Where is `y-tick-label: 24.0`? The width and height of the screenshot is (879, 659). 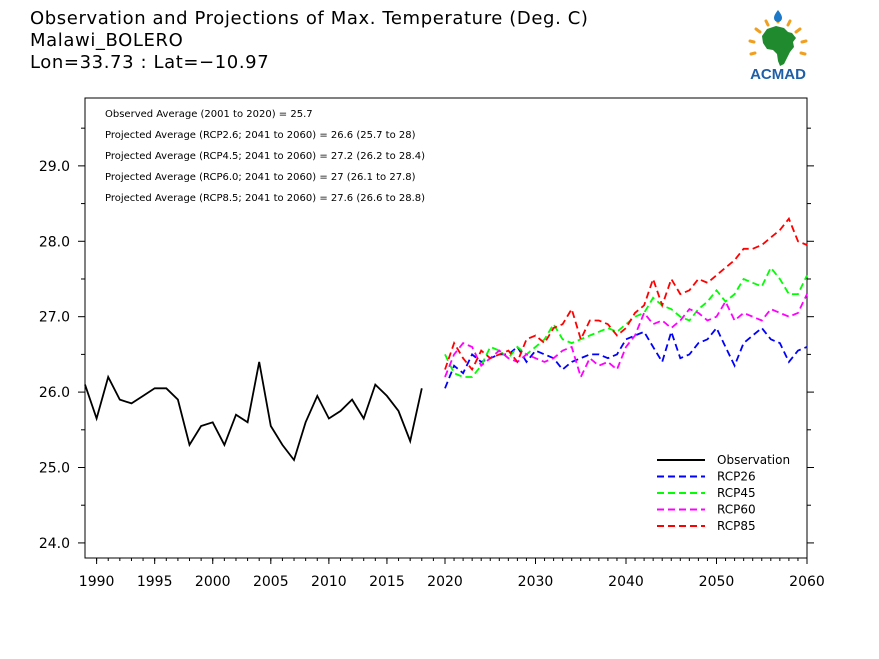 y-tick-label: 24.0 is located at coordinates (54, 544).